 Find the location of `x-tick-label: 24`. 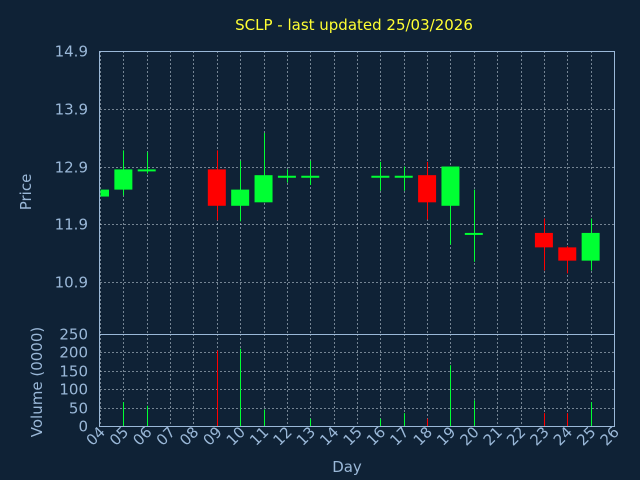

x-tick-label: 24 is located at coordinates (563, 436).